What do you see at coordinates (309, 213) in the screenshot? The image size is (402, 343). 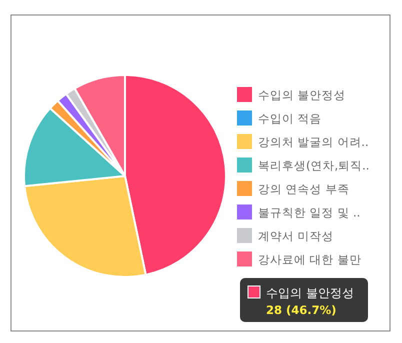 I see `legend-label: 불규칙한 일정 및 ..` at bounding box center [309, 213].